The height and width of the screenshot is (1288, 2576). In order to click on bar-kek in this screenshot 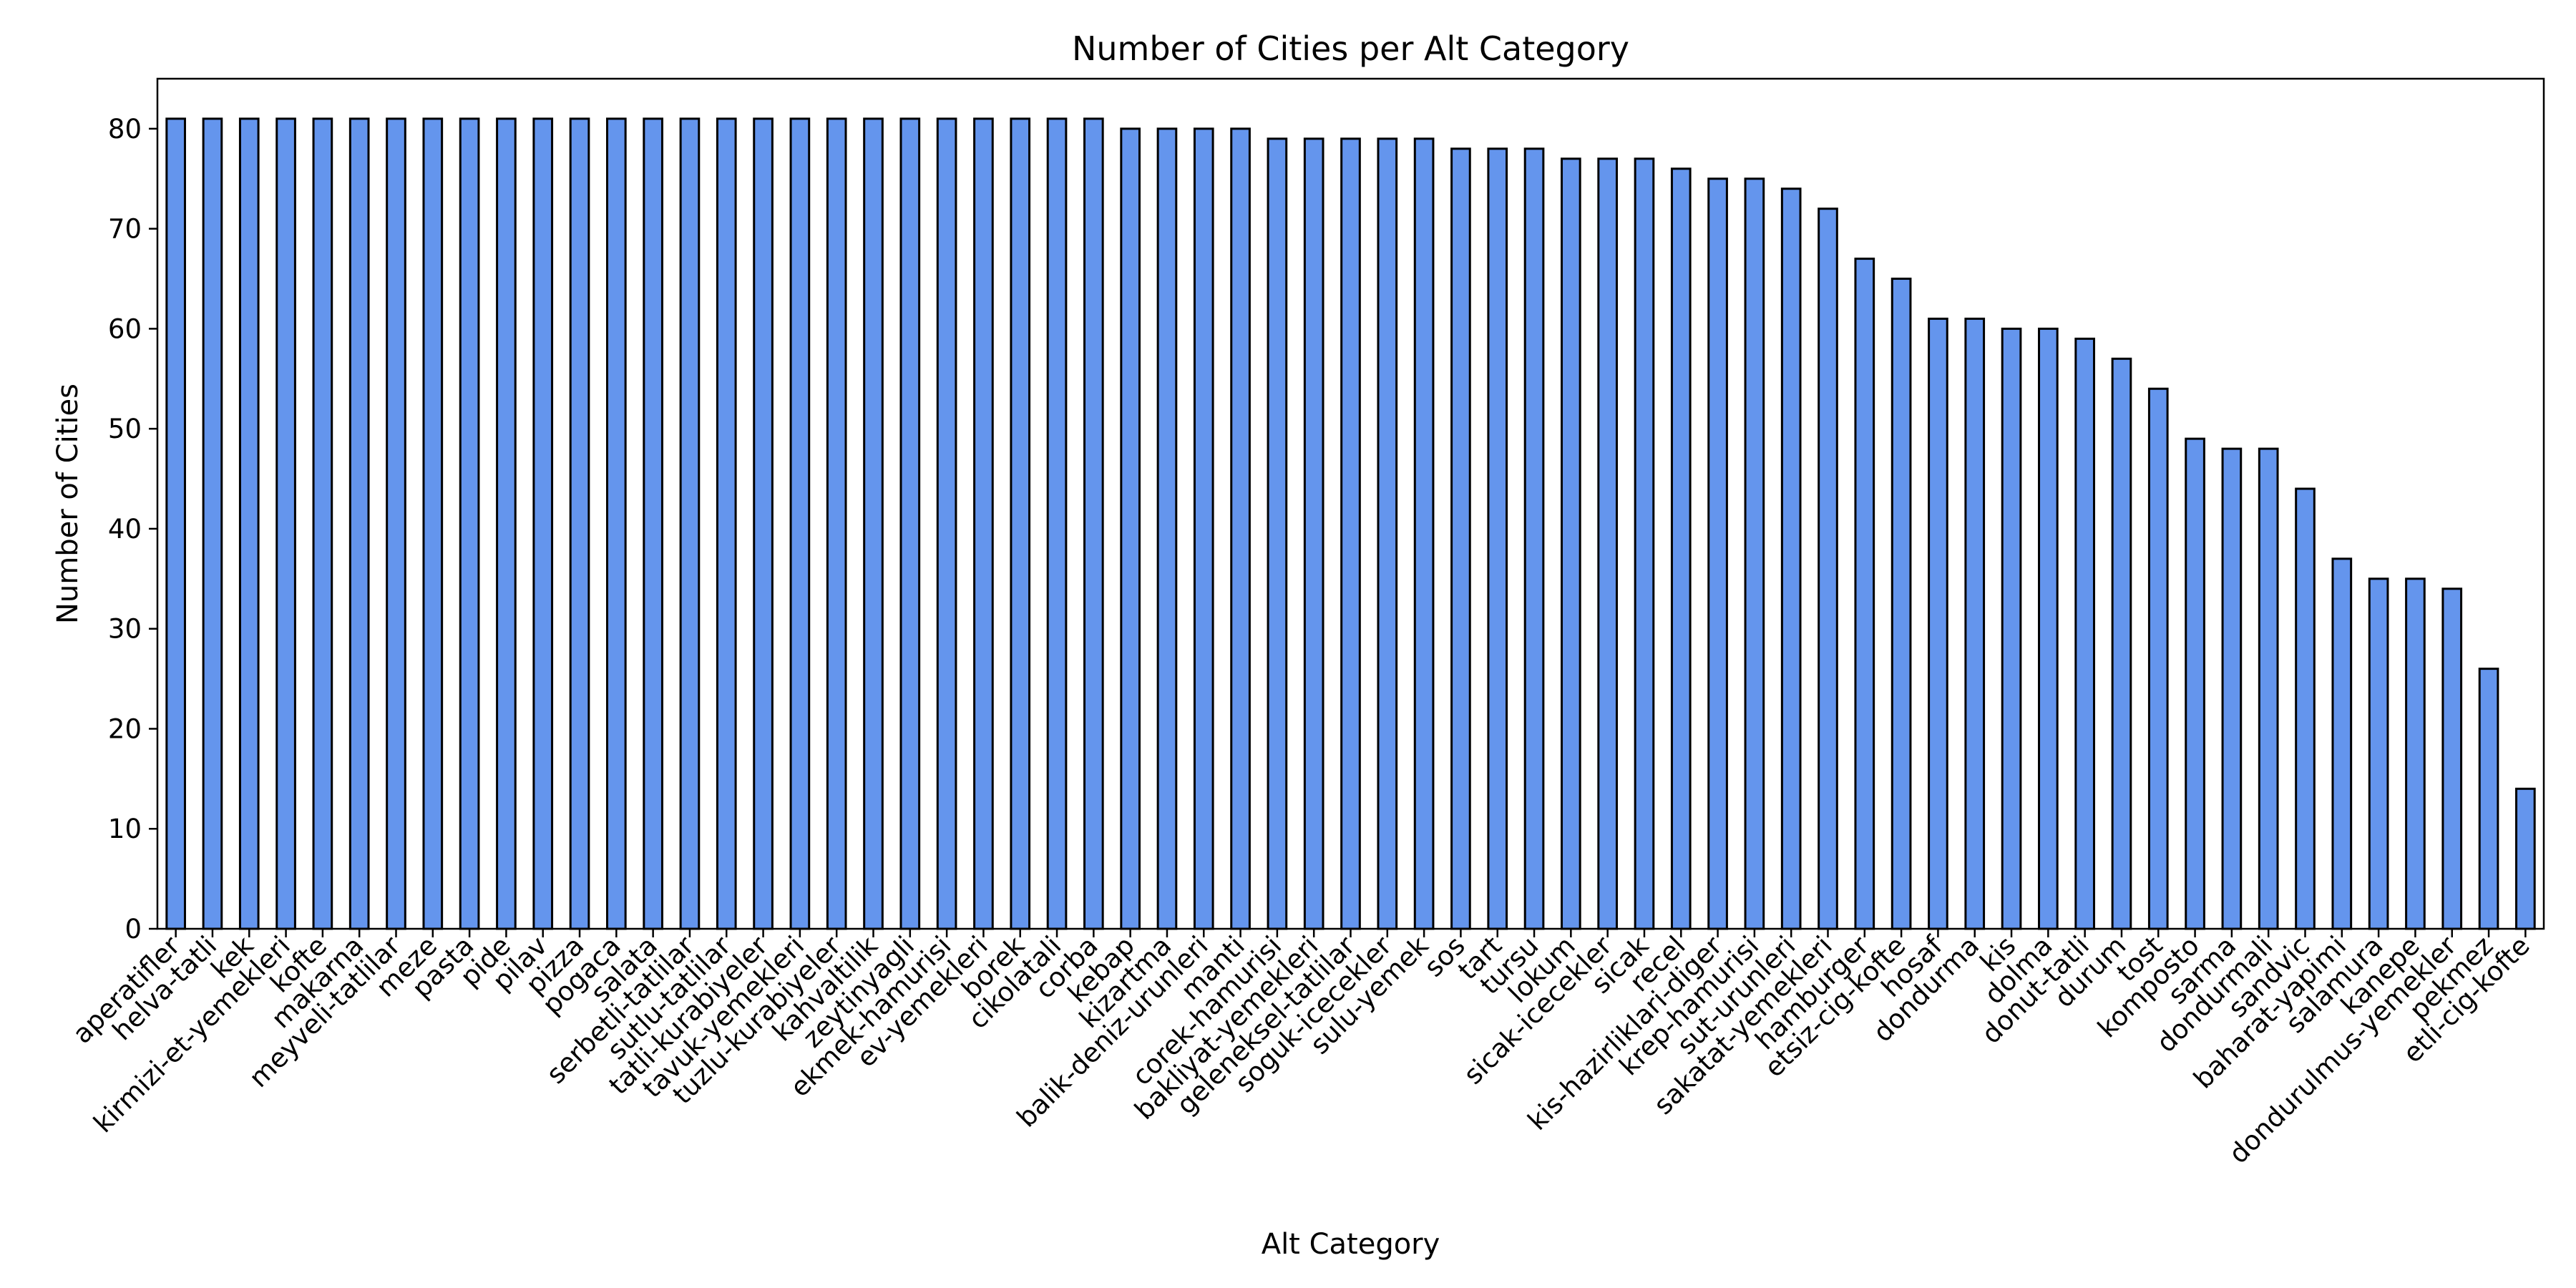, I will do `click(249, 523)`.